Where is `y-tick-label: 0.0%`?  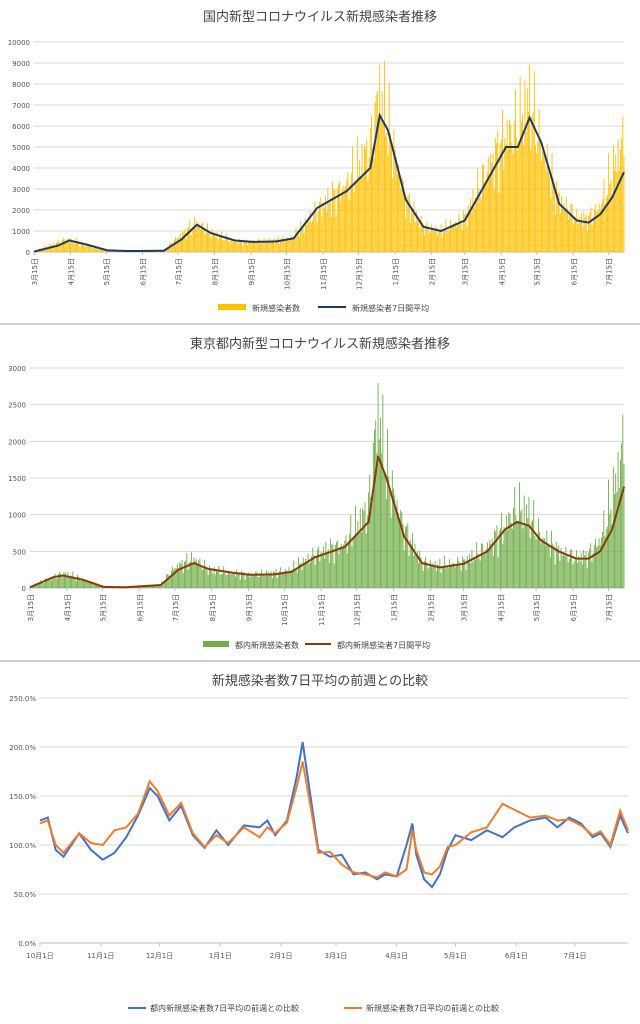 y-tick-label: 0.0% is located at coordinates (27, 944).